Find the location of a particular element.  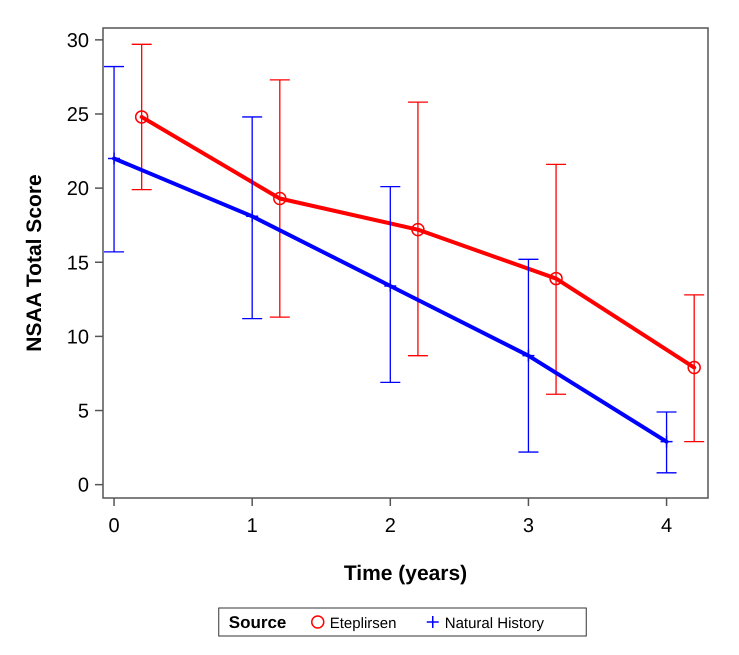

y-tick-label: 30 is located at coordinates (77, 41).